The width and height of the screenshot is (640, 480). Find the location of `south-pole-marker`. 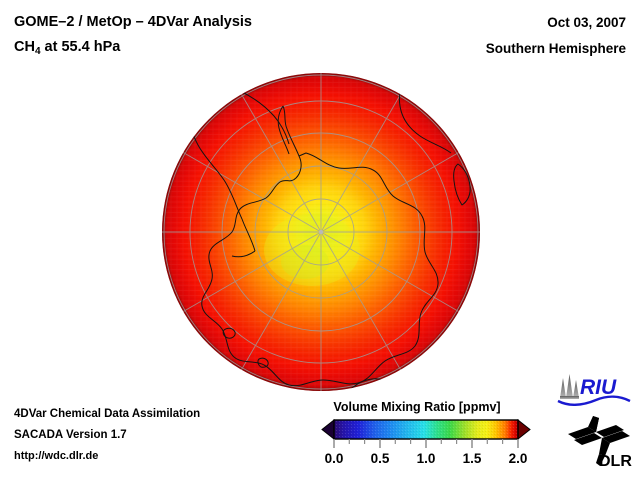

south-pole-marker is located at coordinates (321, 232).